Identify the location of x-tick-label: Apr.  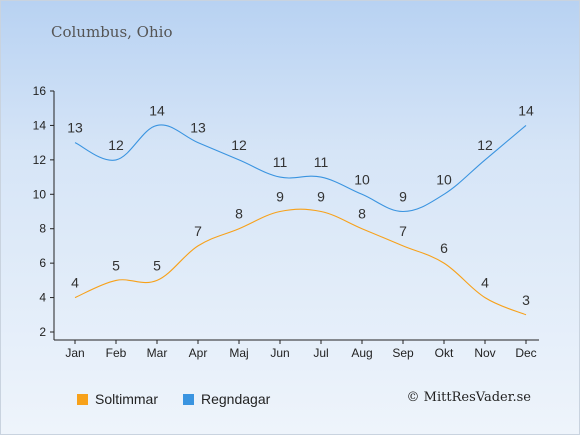
(198, 353).